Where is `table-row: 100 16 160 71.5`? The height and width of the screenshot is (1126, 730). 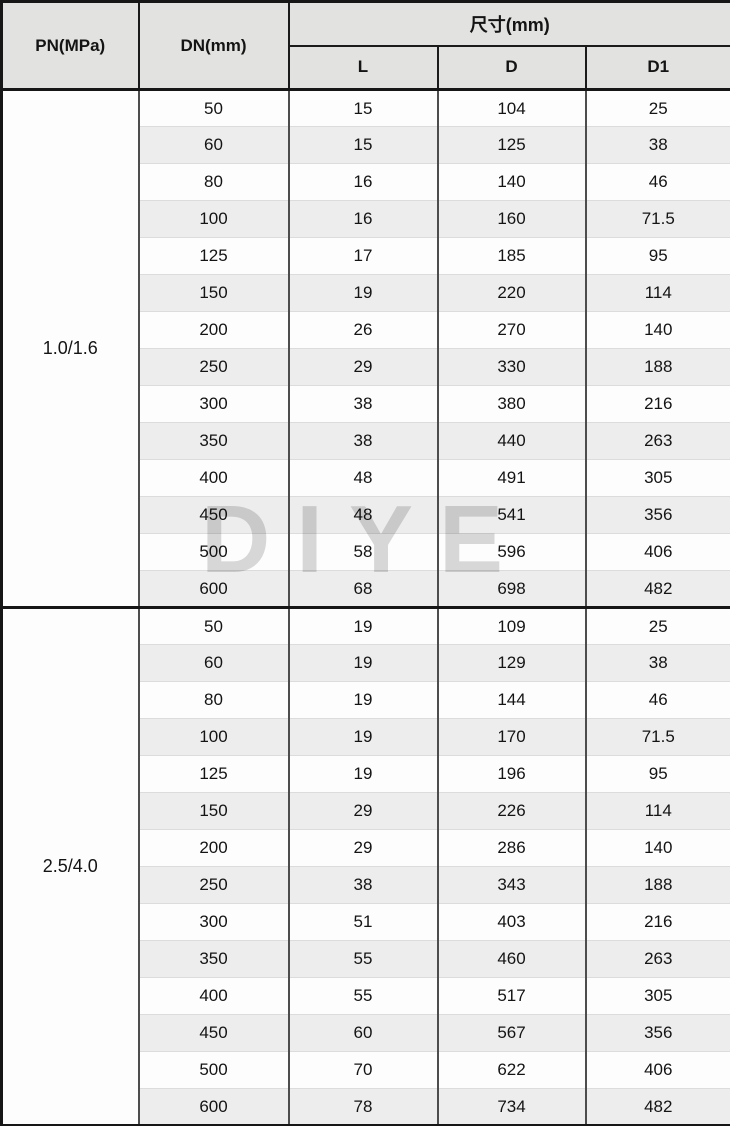
table-row: 100 16 160 71.5 is located at coordinates (366, 219).